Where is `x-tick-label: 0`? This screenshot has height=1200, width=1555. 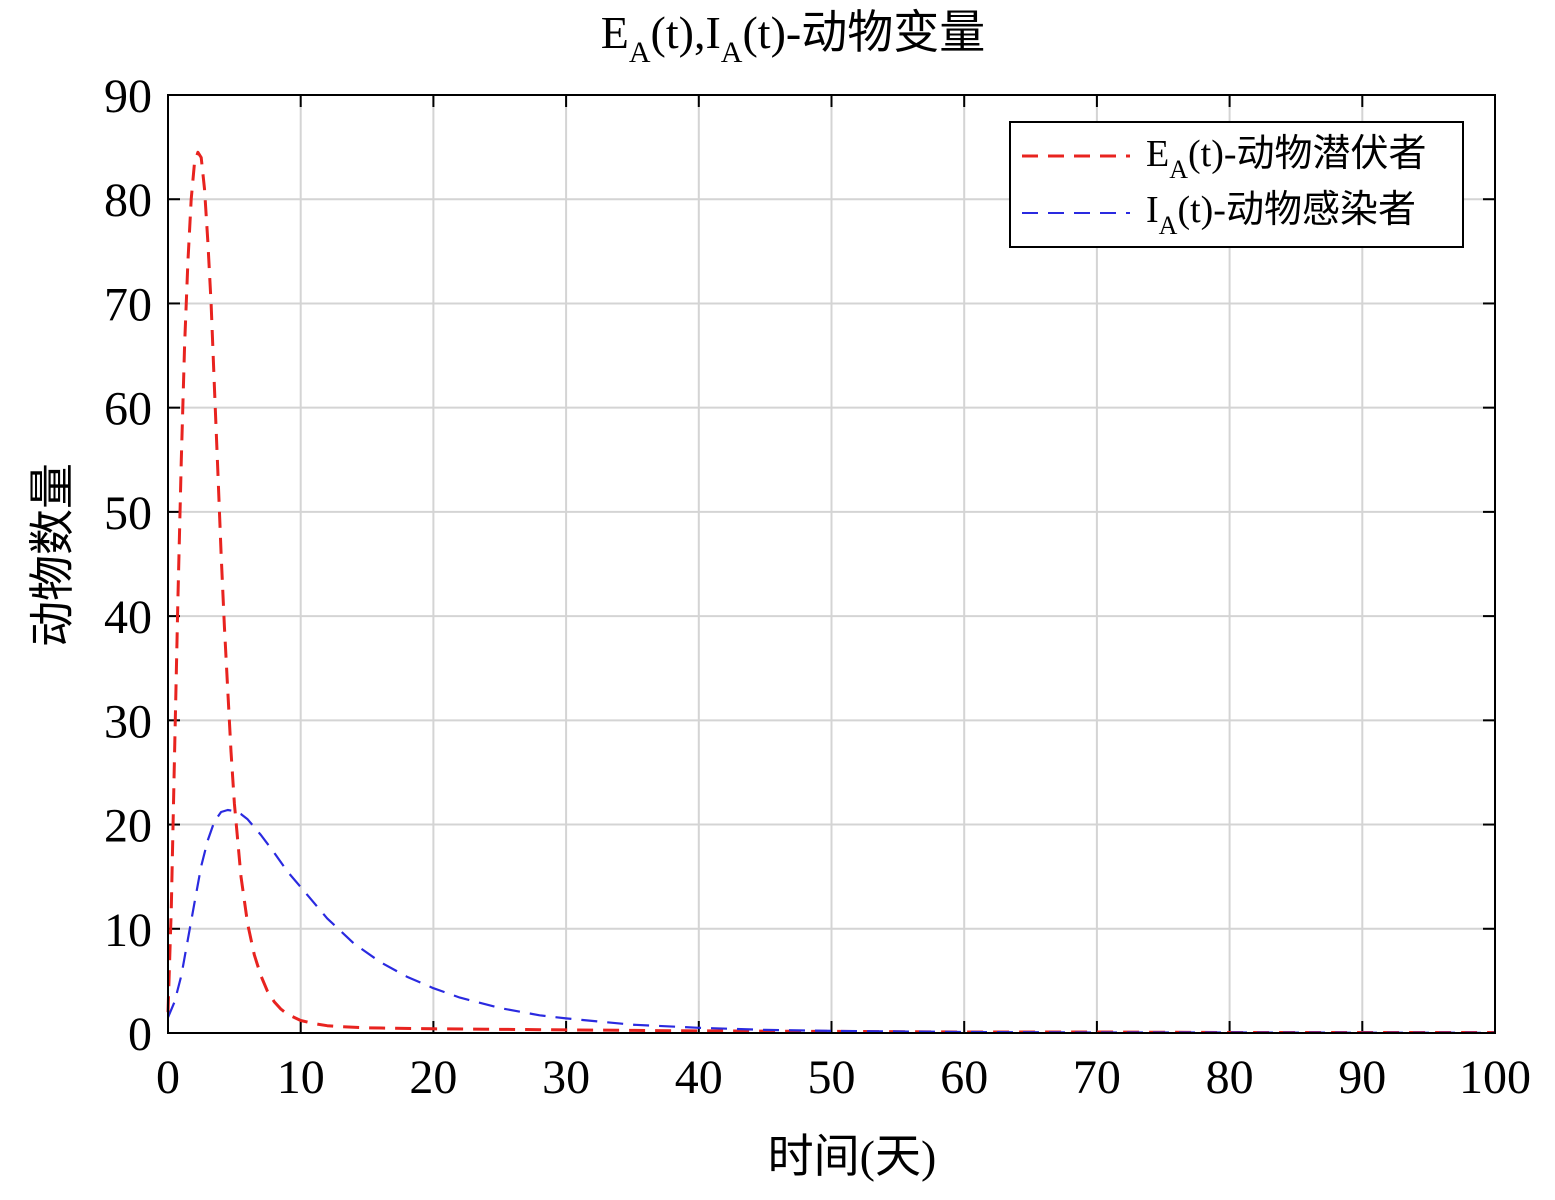
x-tick-label: 0 is located at coordinates (168, 1077).